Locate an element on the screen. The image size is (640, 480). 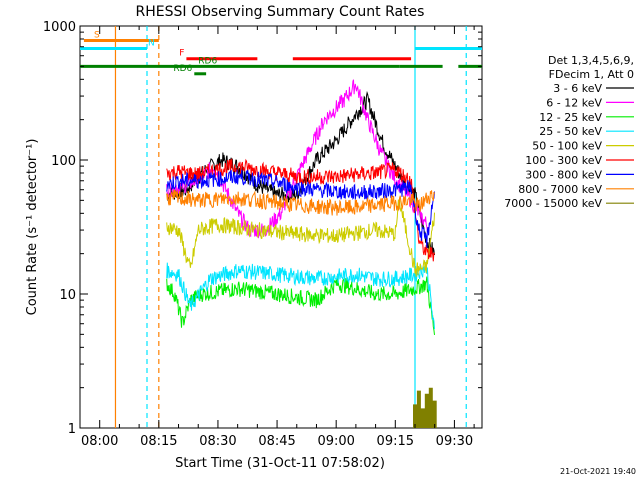
chart-title: RHESSI Observing Summary Count Rates is located at coordinates (280, 12).